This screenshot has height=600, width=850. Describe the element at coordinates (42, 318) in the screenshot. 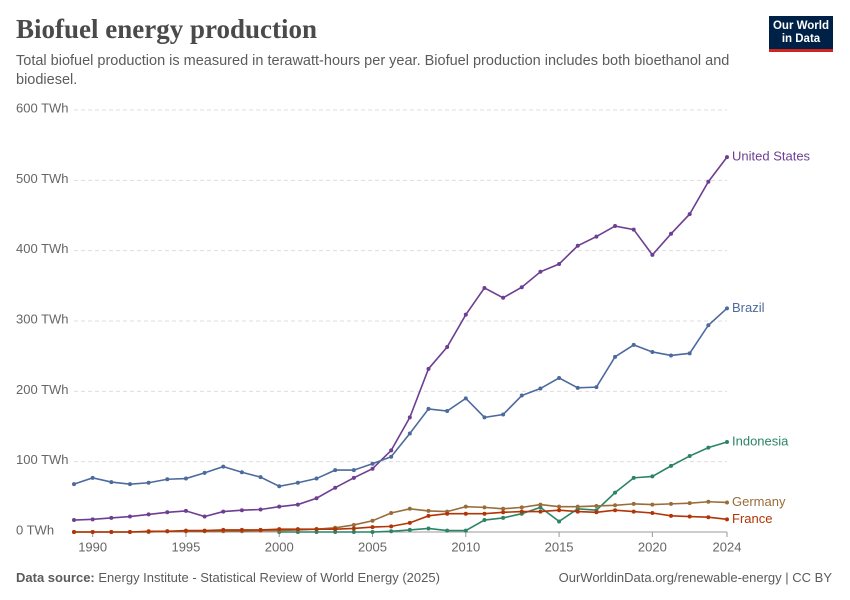

I see `y-tick-label: 300 TWh` at that location.